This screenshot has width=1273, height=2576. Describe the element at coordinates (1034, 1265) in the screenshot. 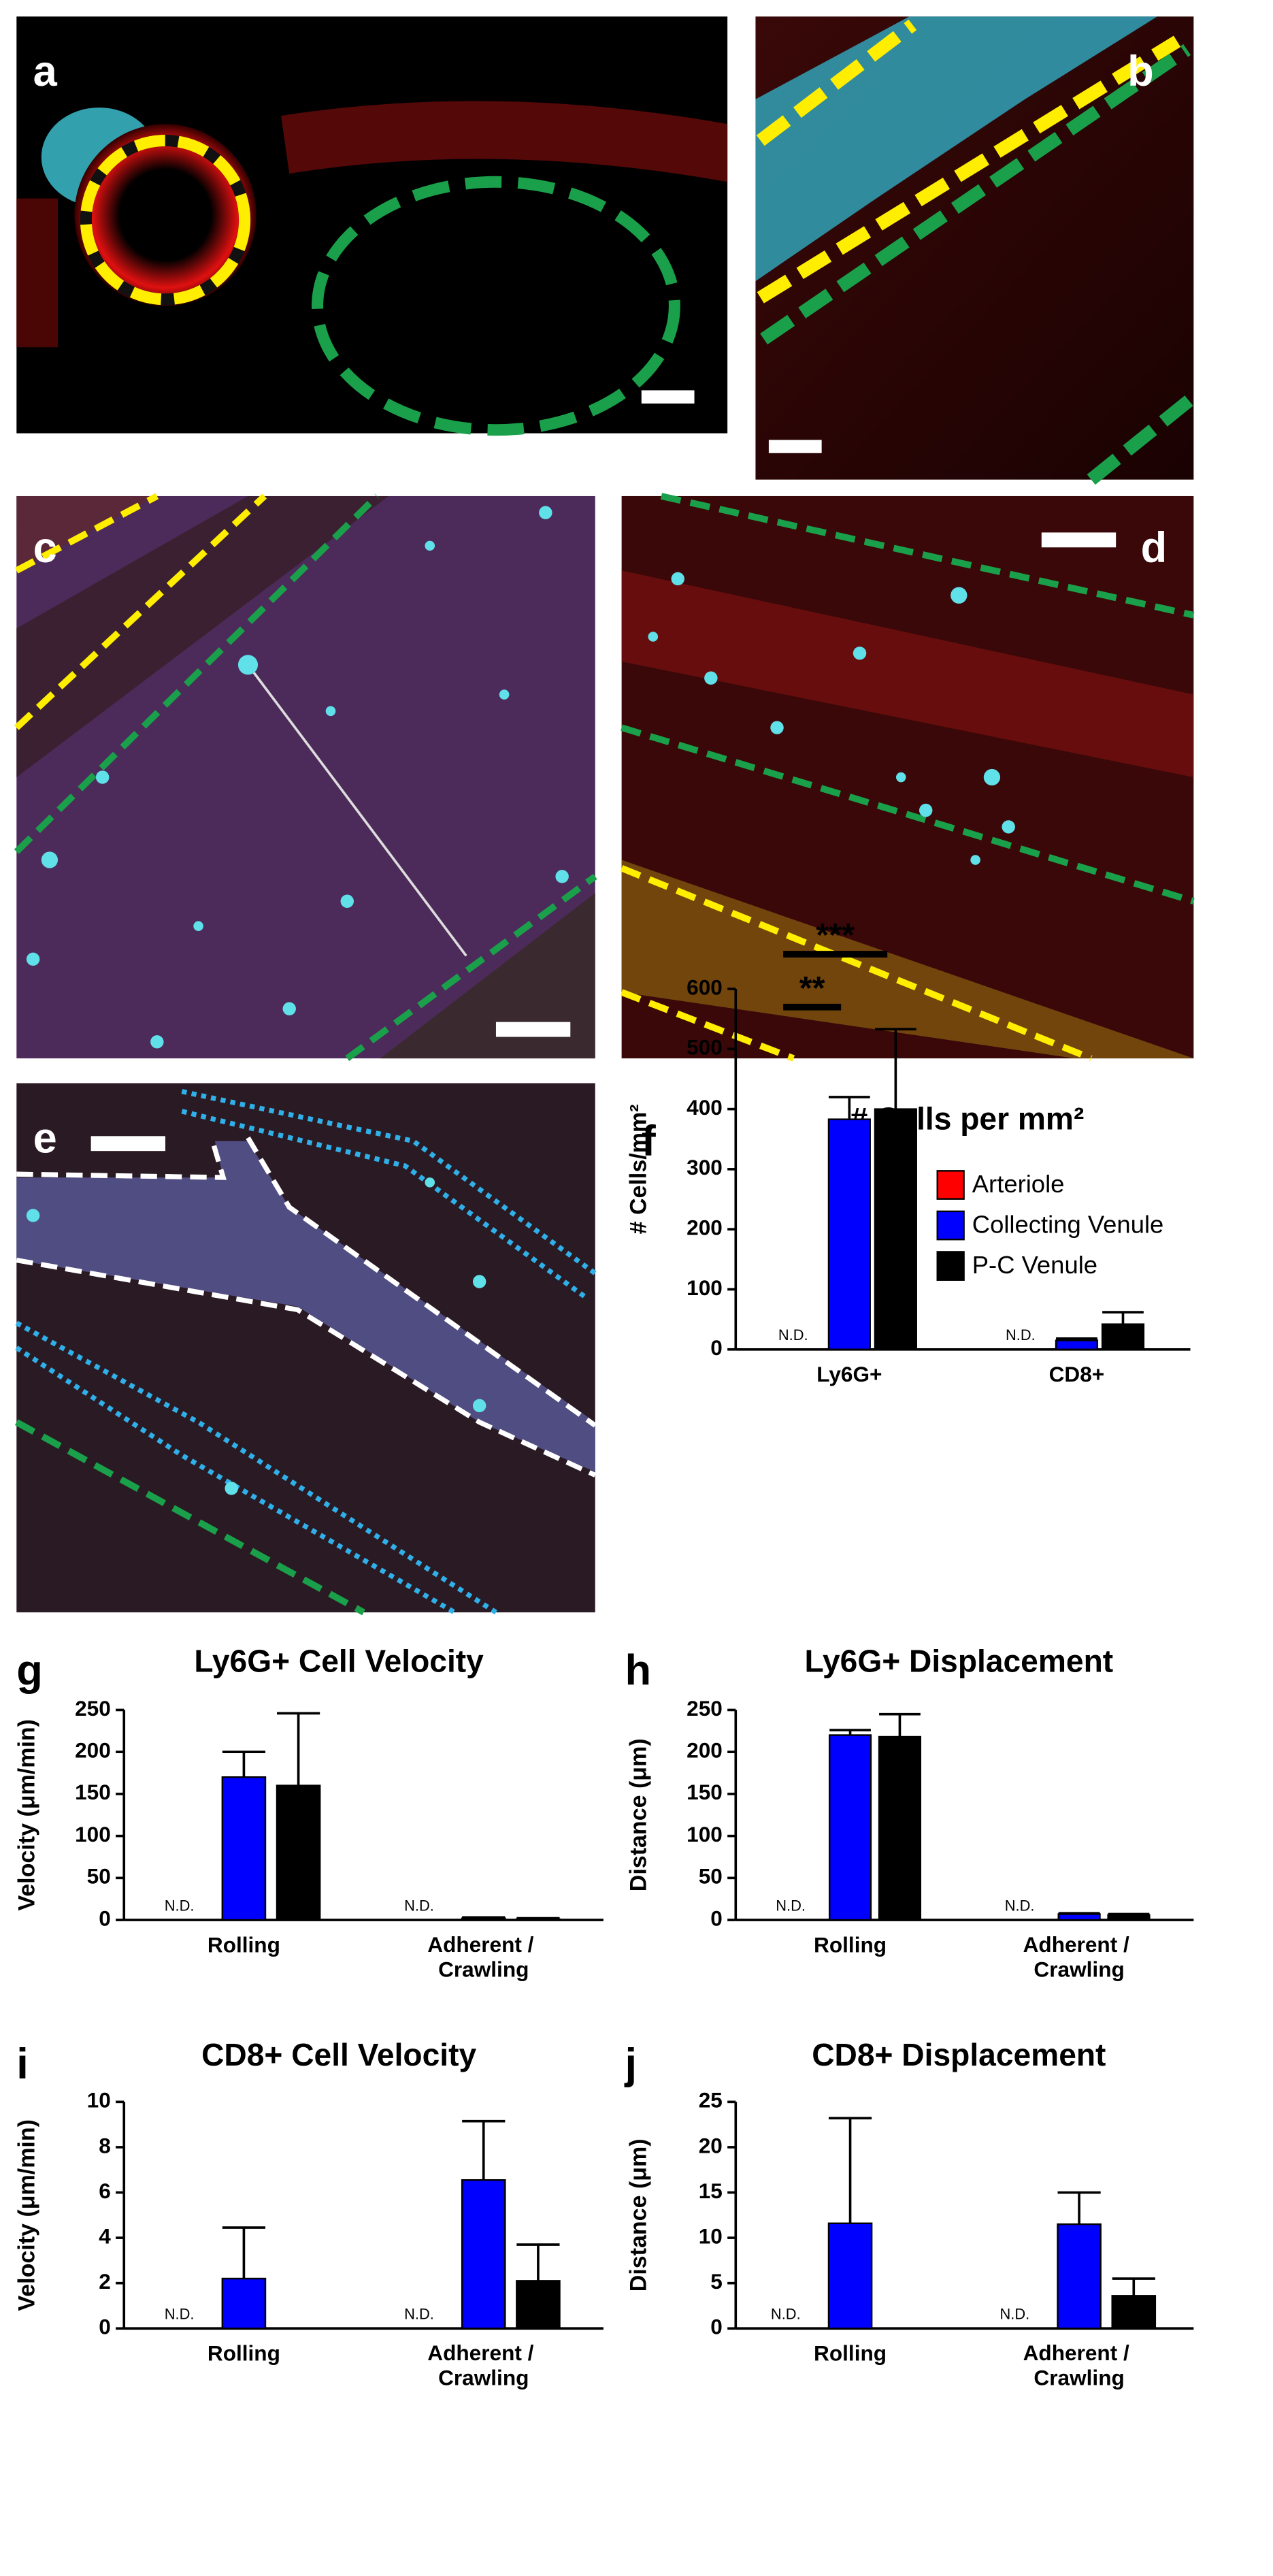

I see `legend-label: P-C Venule` at that location.